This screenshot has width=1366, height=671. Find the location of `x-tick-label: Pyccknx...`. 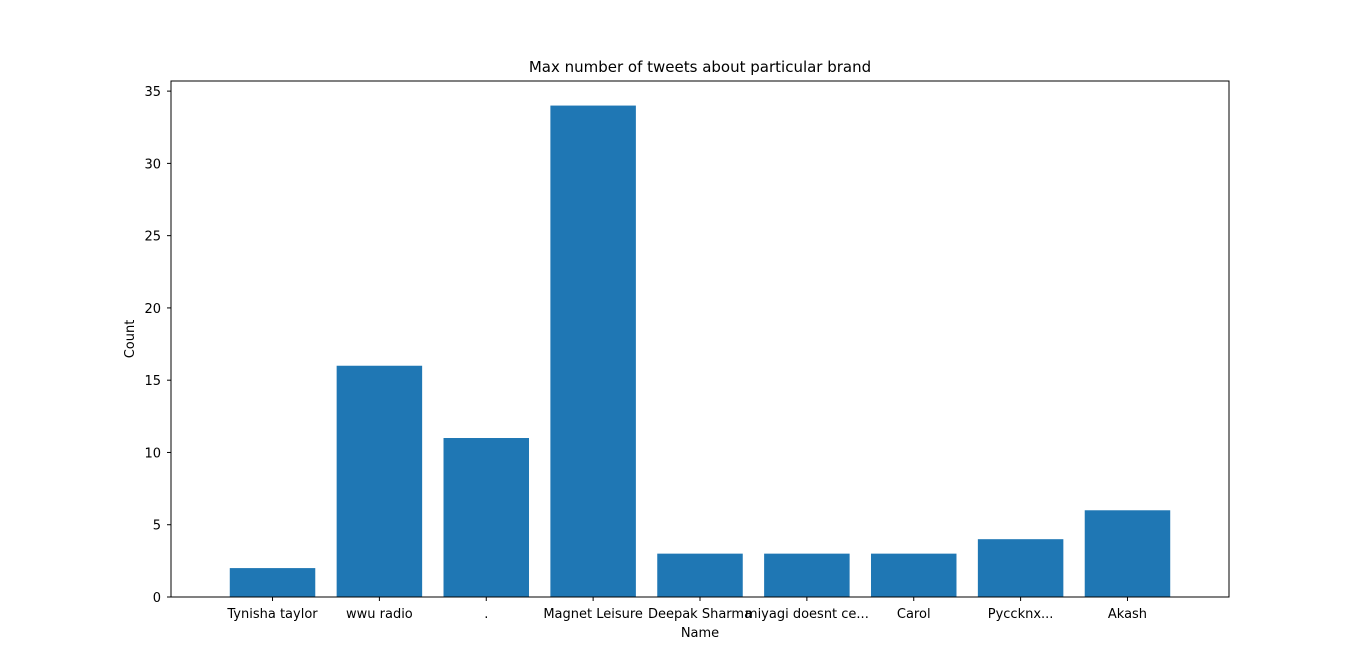

x-tick-label: Pyccknx... is located at coordinates (1021, 614).